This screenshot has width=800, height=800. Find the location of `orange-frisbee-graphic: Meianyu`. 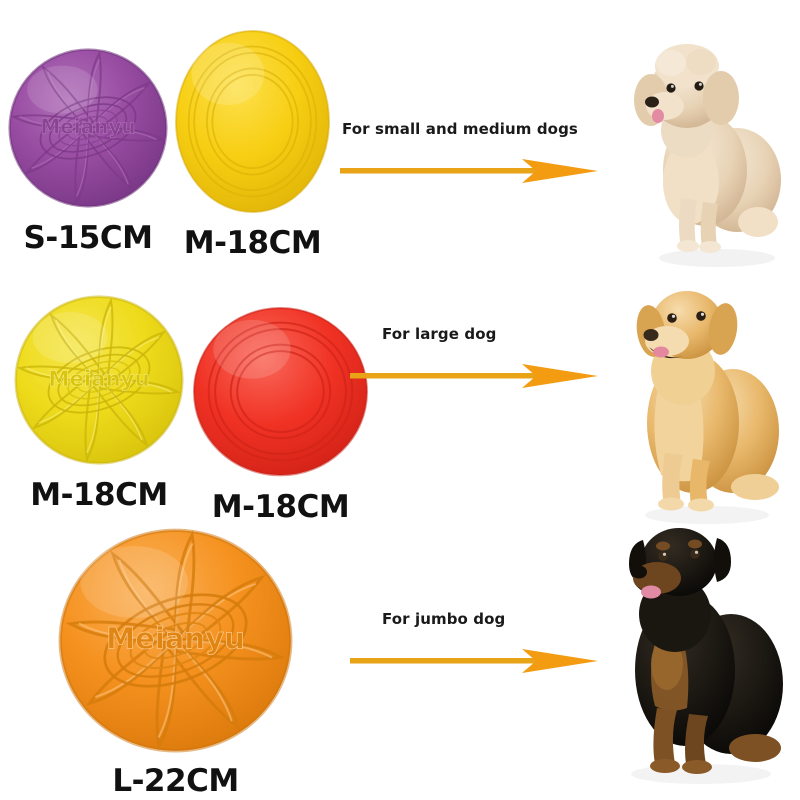

orange-frisbee-graphic: Meianyu is located at coordinates (175, 640).